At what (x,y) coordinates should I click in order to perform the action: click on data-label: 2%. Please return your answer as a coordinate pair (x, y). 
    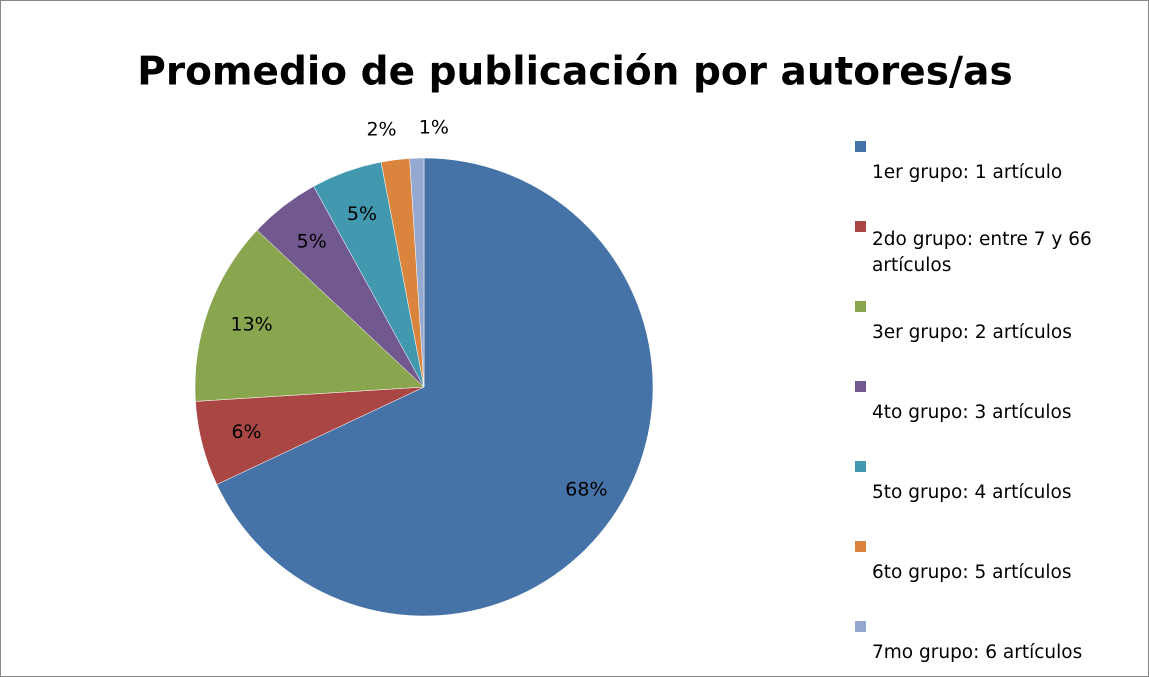
    Looking at the image, I should click on (381, 130).